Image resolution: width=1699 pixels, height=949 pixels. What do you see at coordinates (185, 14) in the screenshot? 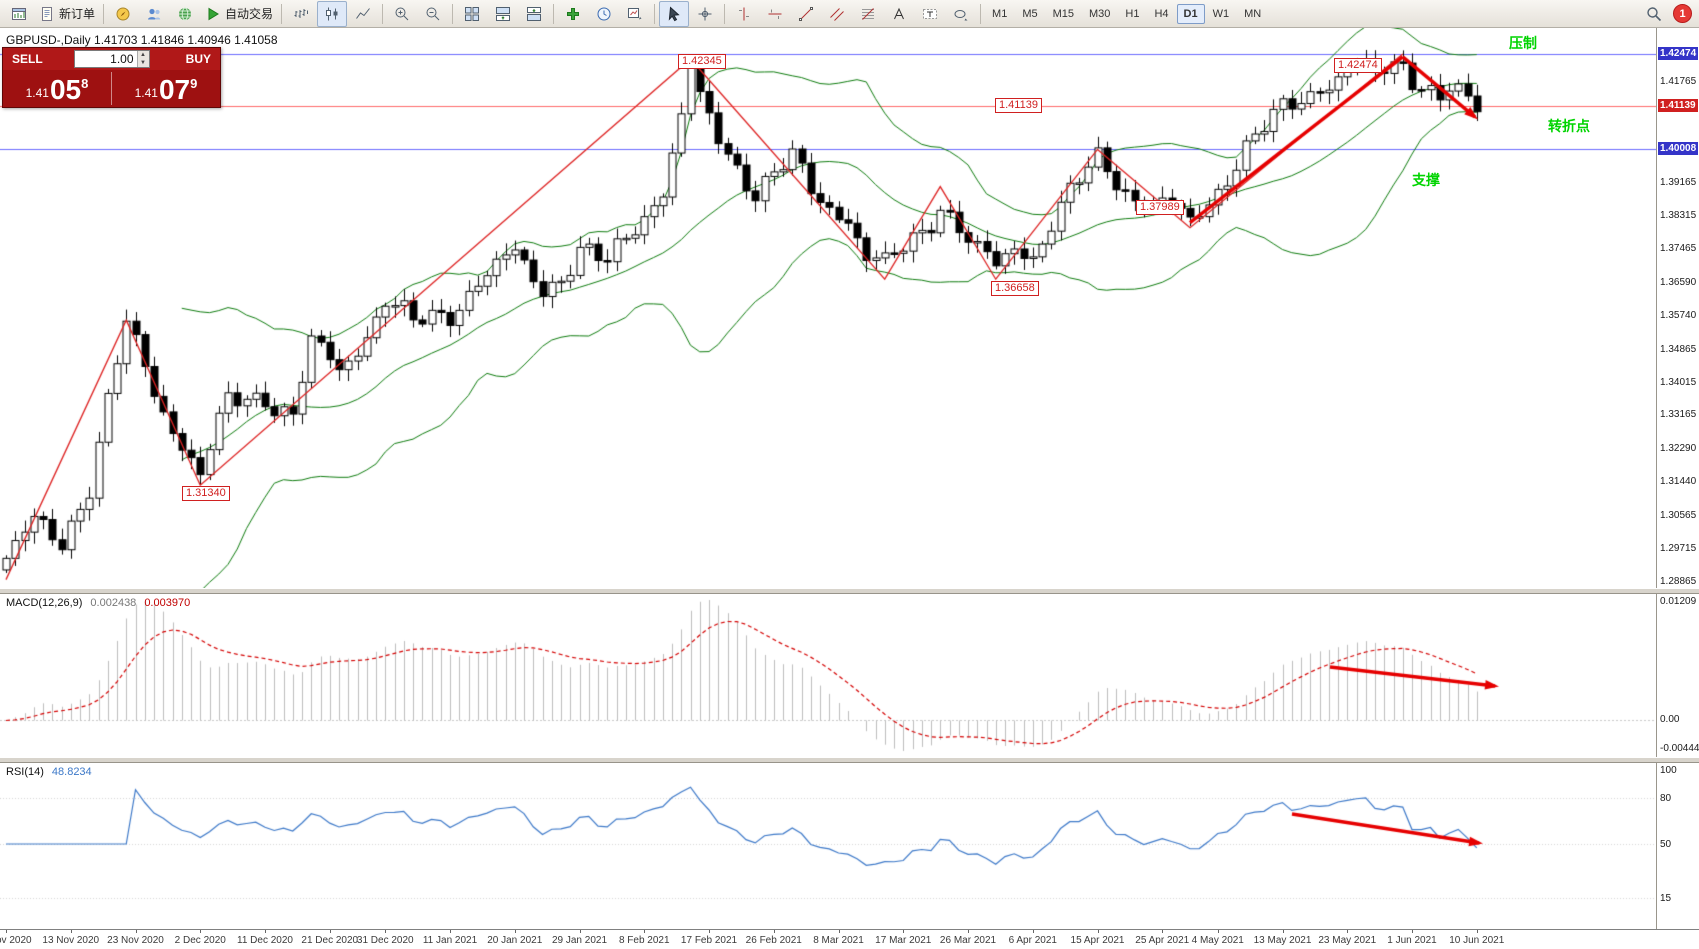
I see `web-terminal-button` at bounding box center [185, 14].